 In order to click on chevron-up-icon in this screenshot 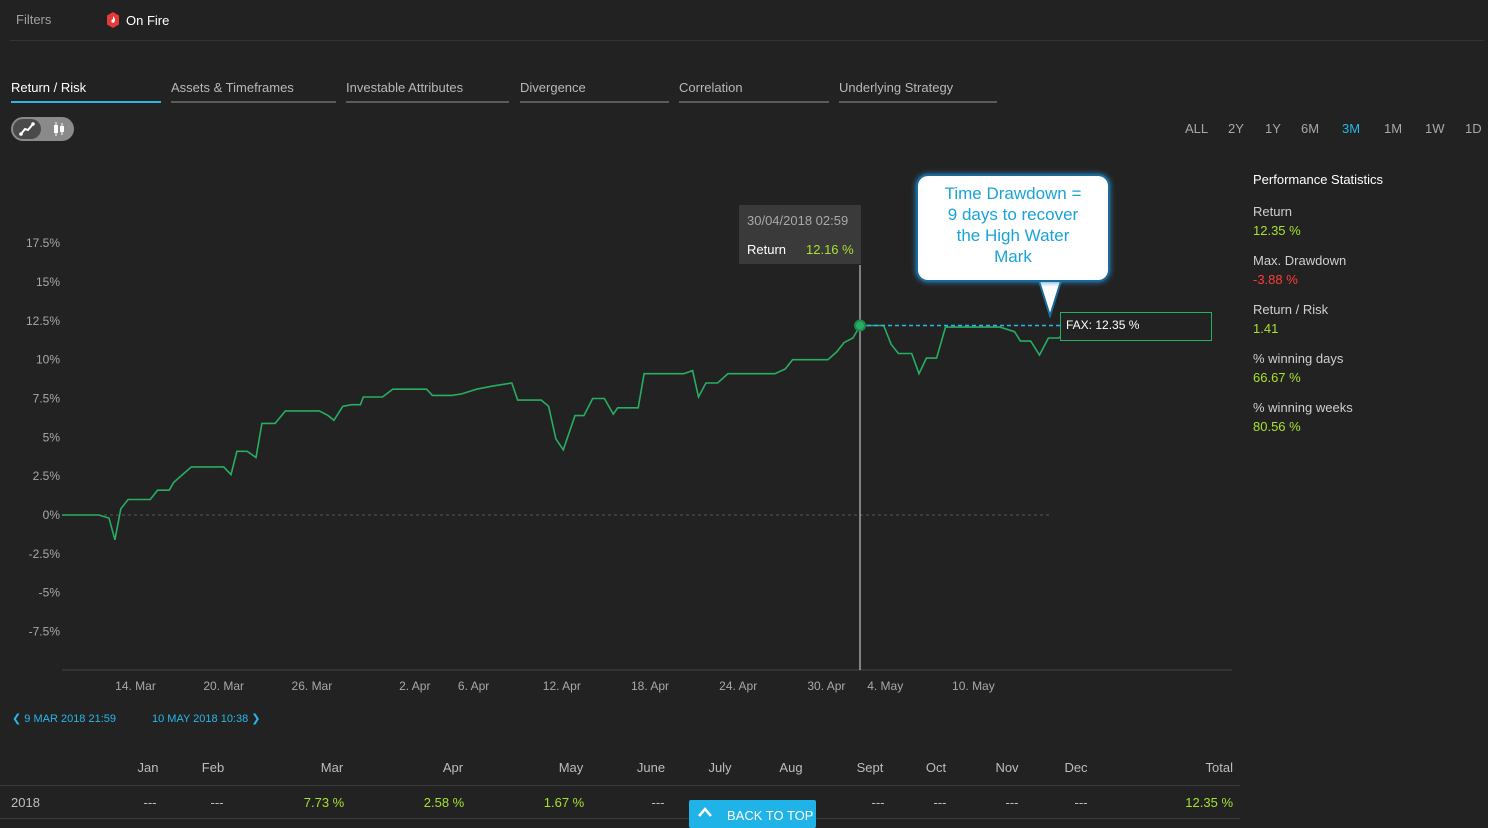, I will do `click(705, 812)`.